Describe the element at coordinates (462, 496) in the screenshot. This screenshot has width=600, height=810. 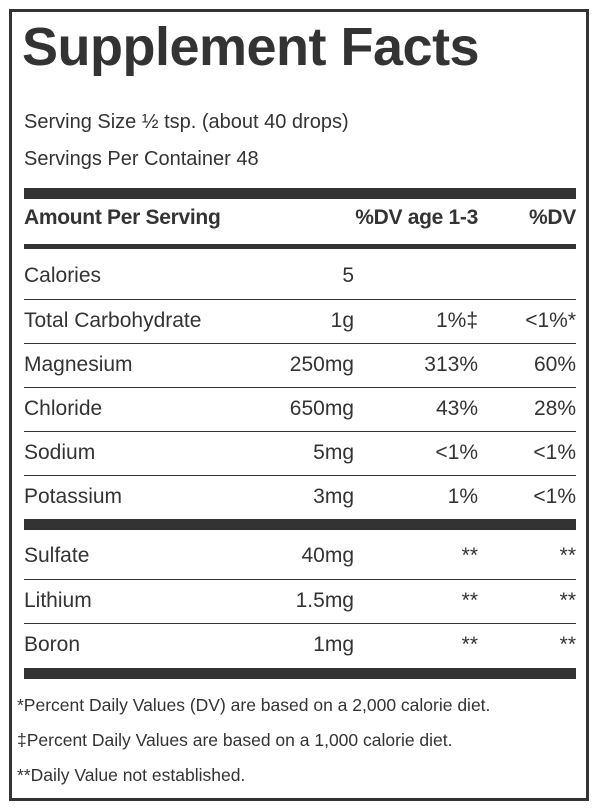
I see `nutrient-dv-age: 1%` at that location.